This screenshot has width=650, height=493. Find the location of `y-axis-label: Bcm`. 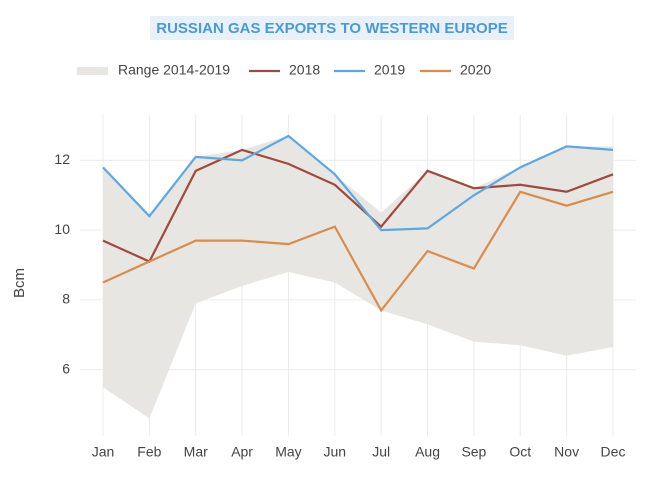

y-axis-label: Bcm is located at coordinates (19, 283).